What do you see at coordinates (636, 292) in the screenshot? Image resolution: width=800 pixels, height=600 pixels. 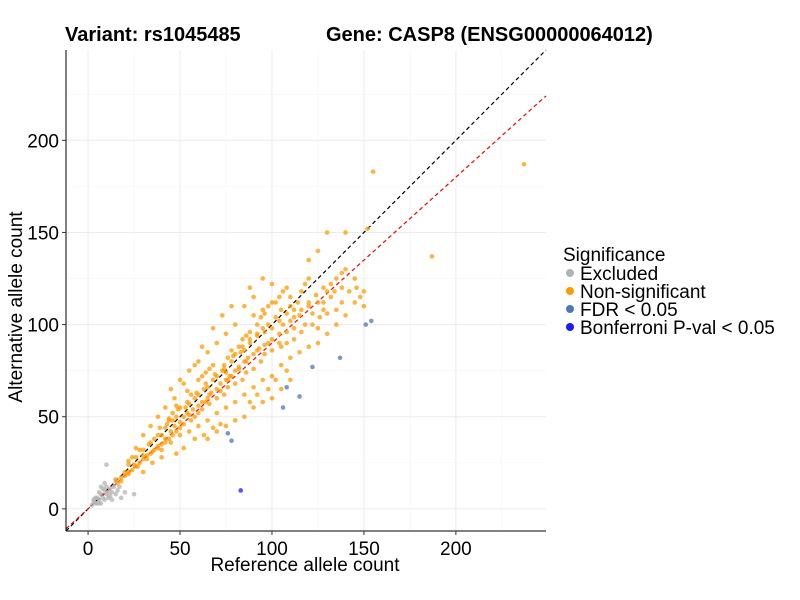 I see `legend-item-nonsignificant: Non-significant` at bounding box center [636, 292].